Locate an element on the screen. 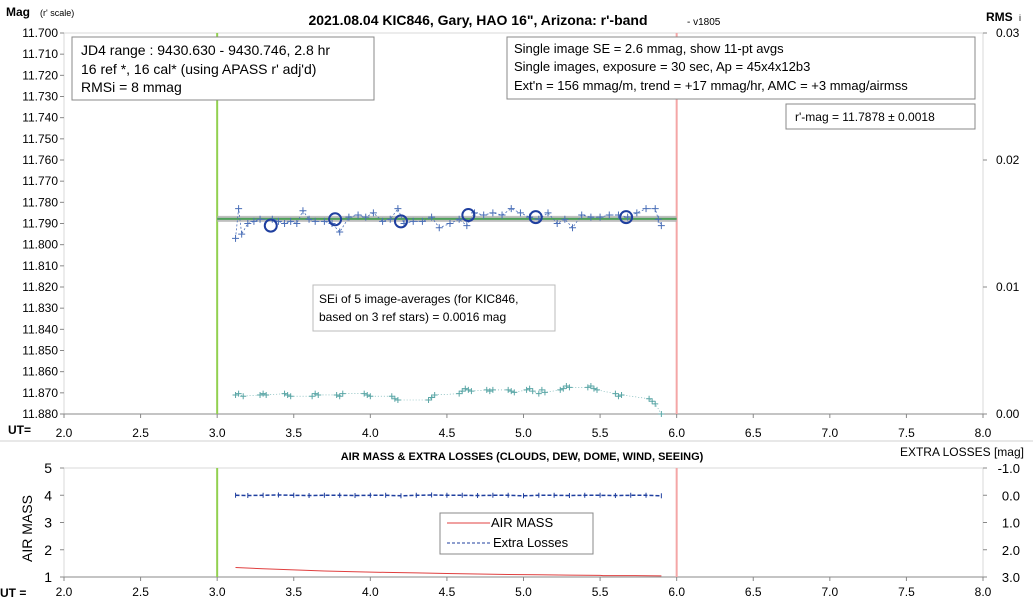  top-x-tick-label: 2.0 is located at coordinates (64, 433).